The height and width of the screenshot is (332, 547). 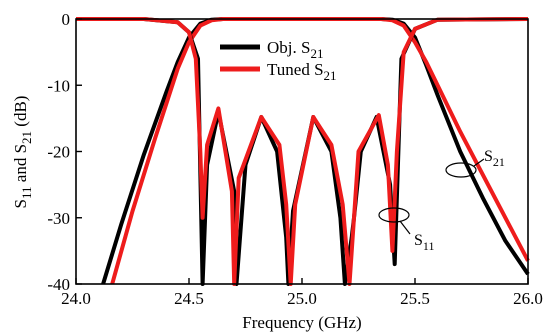 What do you see at coordinates (494, 158) in the screenshot?
I see `annotation-s21-label: S21` at bounding box center [494, 158].